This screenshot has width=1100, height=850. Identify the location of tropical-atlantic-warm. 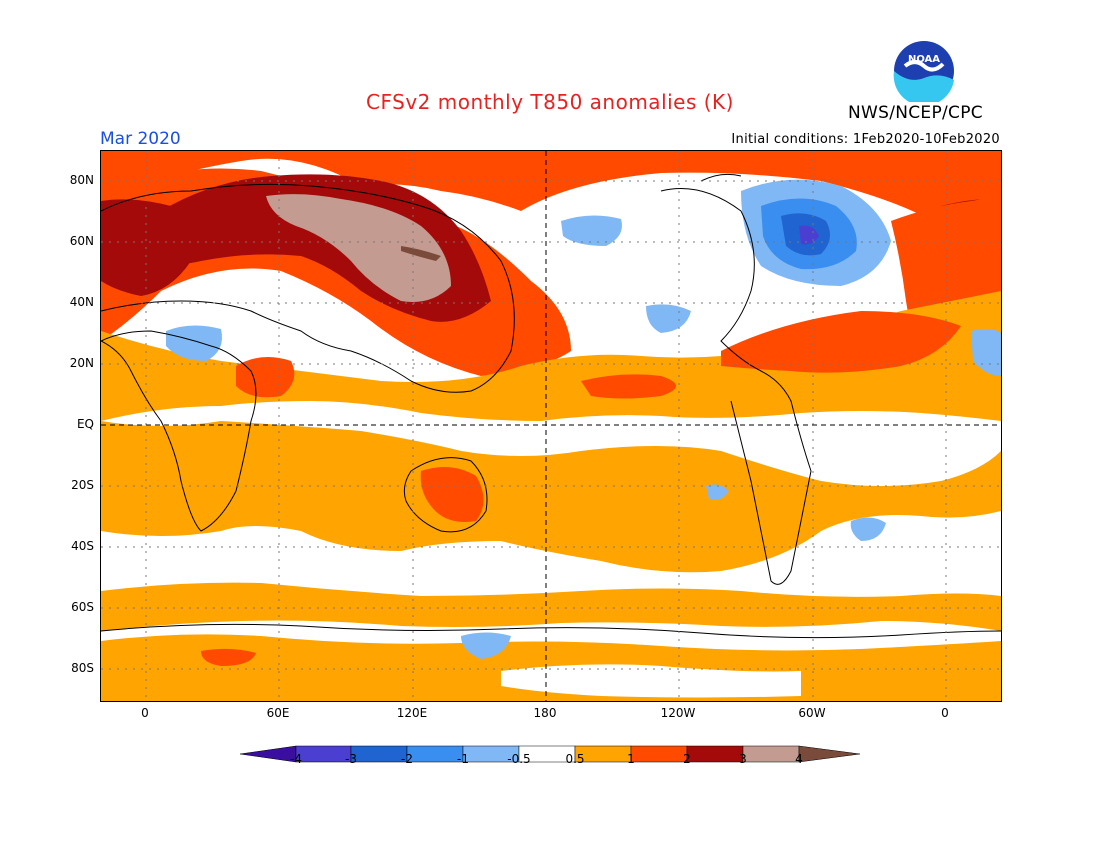
(841, 342).